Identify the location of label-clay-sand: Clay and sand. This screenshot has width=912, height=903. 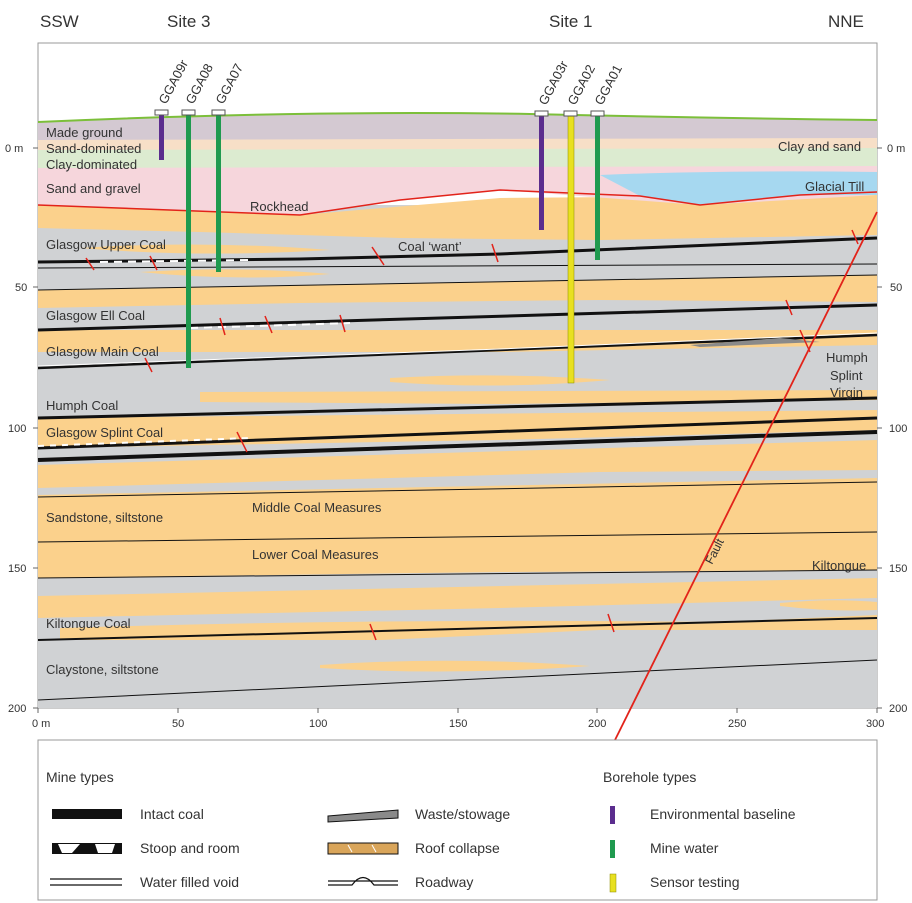
(819, 146).